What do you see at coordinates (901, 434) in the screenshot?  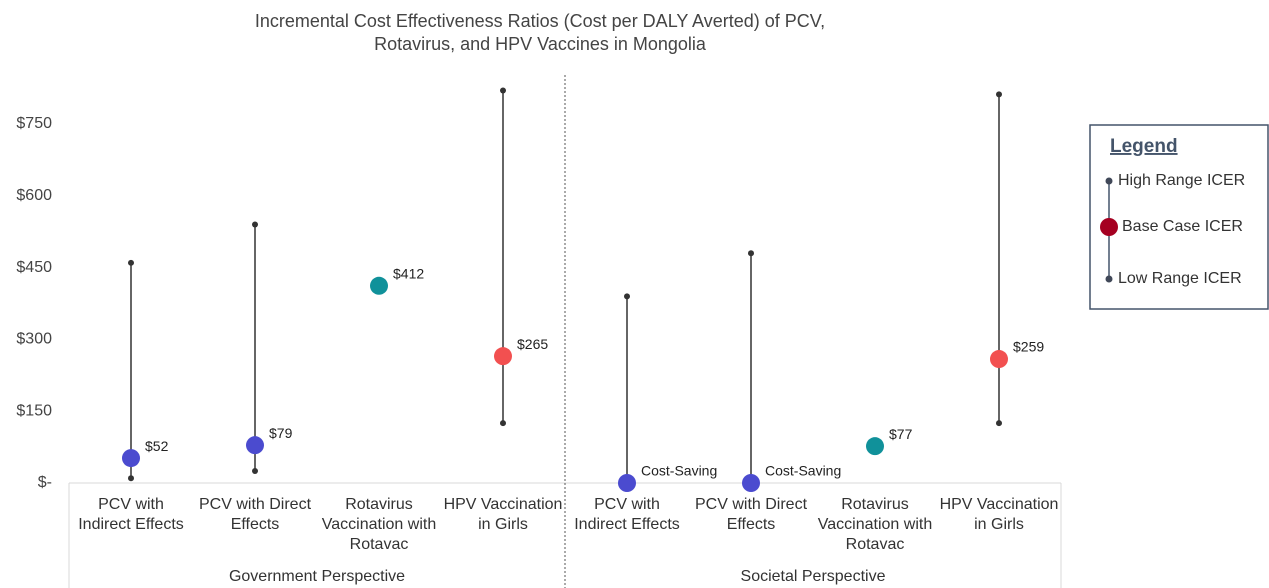 I see `value-label: $77` at bounding box center [901, 434].